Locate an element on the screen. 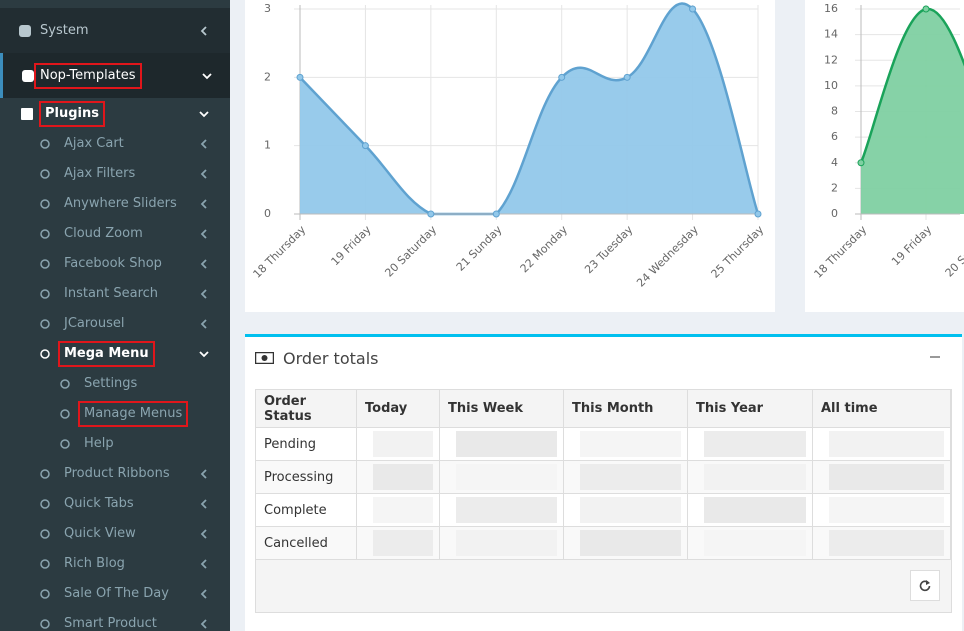  refresh-button is located at coordinates (925, 585).